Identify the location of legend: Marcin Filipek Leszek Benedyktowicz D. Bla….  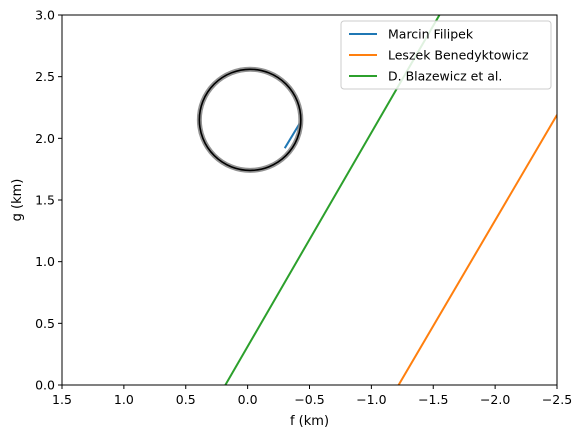
(446, 55).